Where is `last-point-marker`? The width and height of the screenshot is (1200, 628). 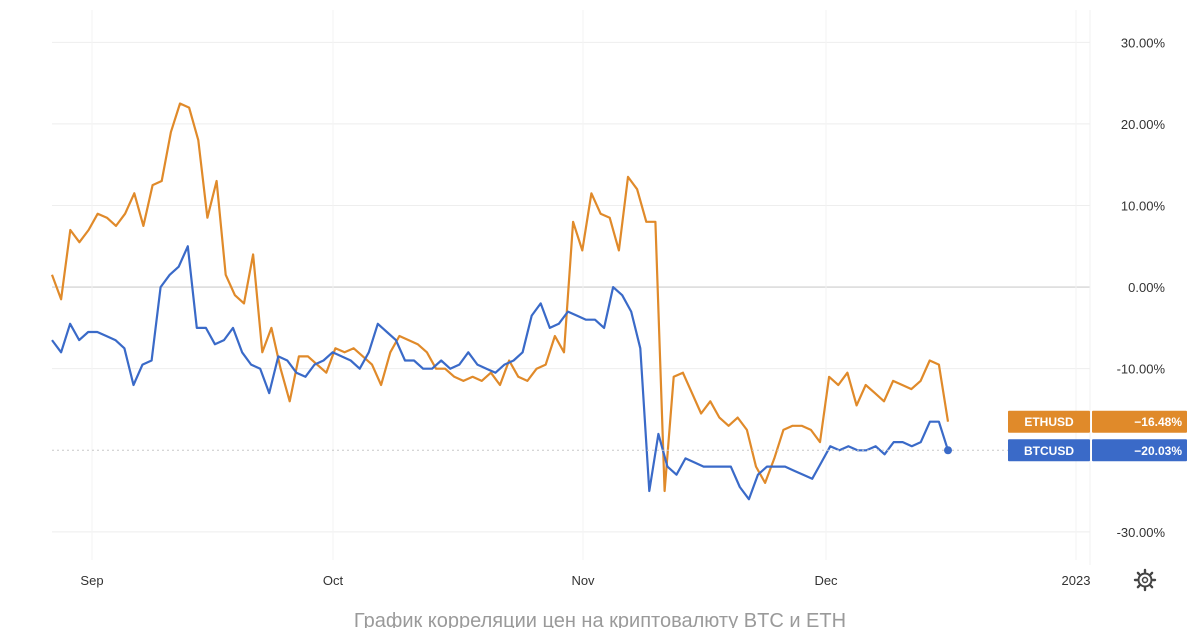
last-point-marker is located at coordinates (948, 450).